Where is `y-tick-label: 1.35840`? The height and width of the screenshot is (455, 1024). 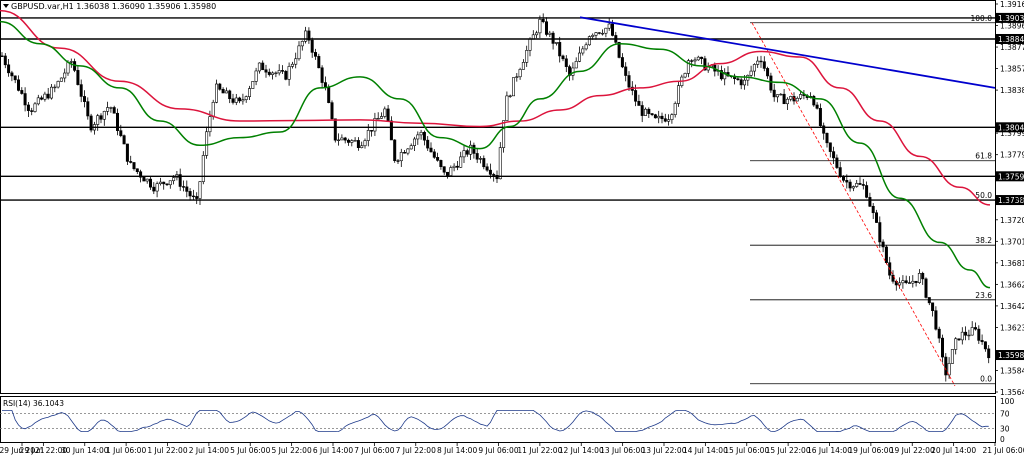
y-tick-label: 1.35840 is located at coordinates (1012, 370).